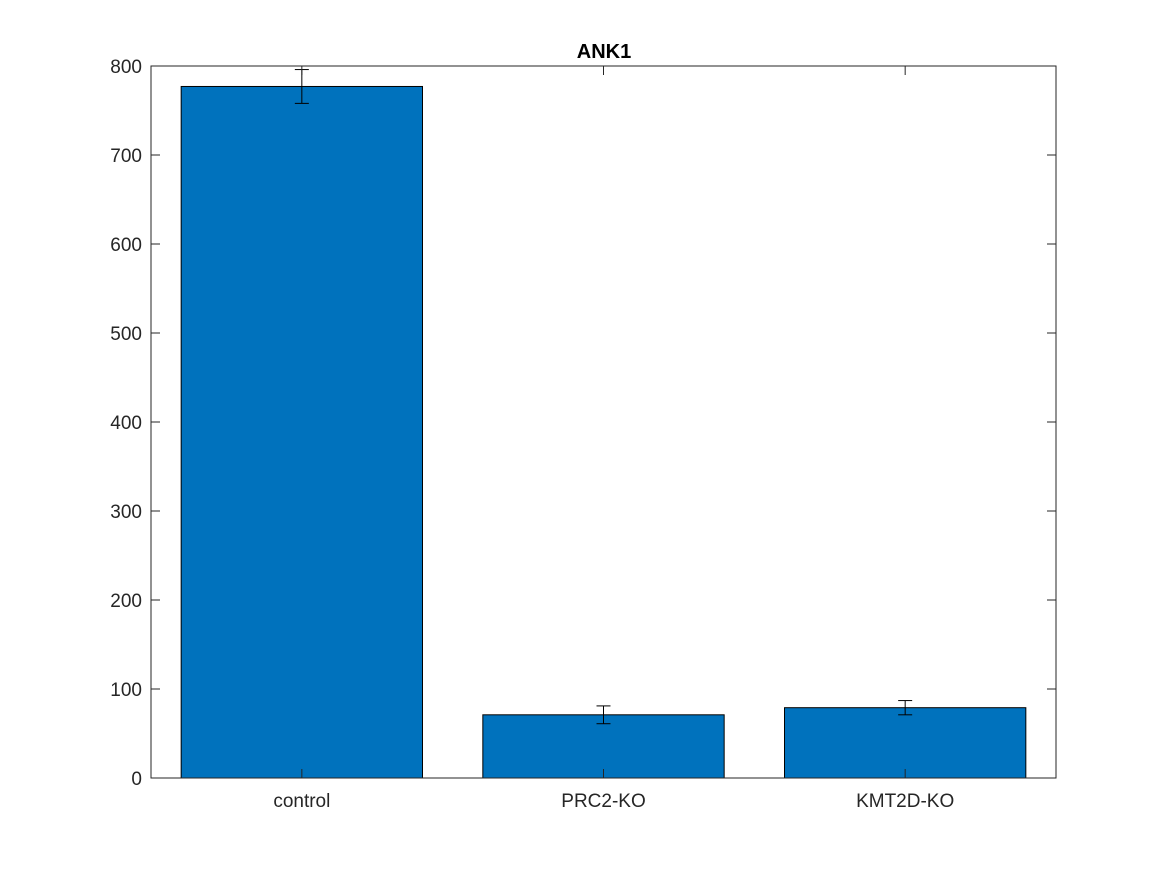 The width and height of the screenshot is (1167, 875). What do you see at coordinates (603, 746) in the screenshot?
I see `bar-prc2-ko` at bounding box center [603, 746].